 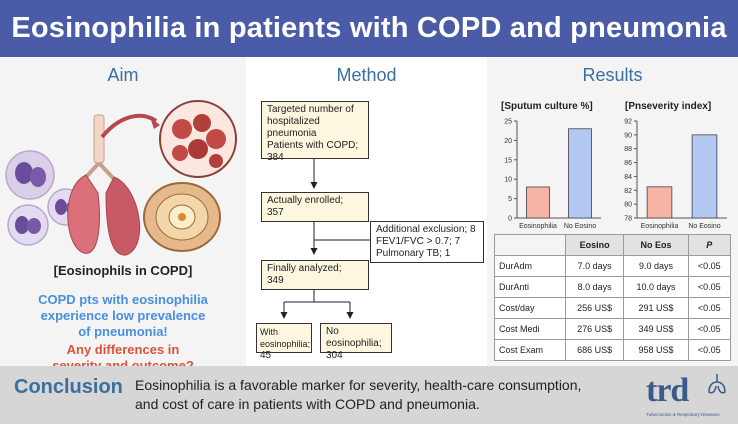 I want to click on y-tick-label: 15, so click(x=508, y=160).